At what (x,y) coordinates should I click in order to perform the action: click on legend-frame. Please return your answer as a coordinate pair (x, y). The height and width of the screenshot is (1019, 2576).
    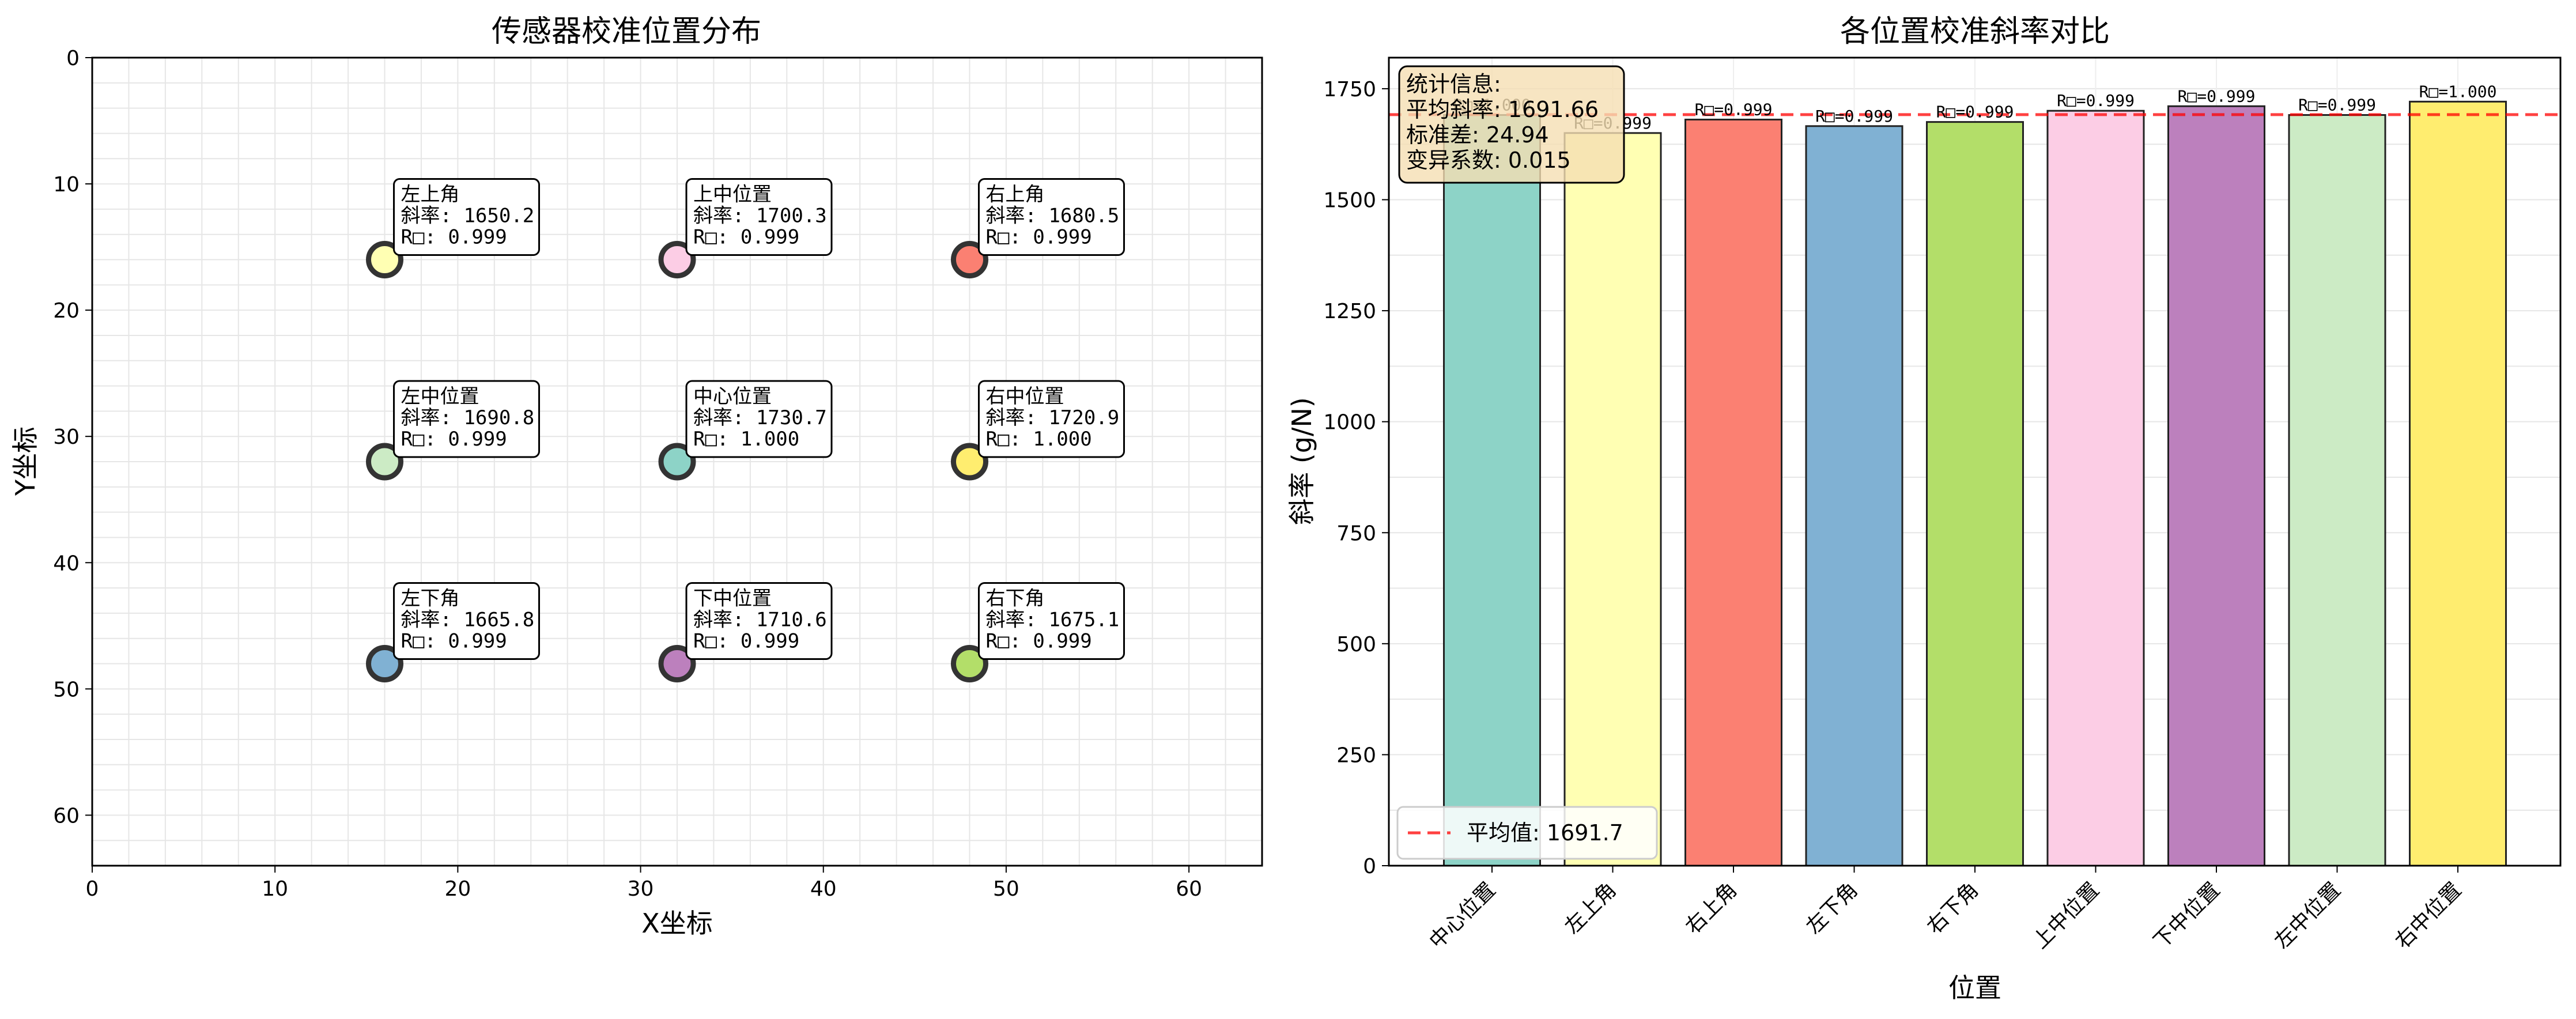
    Looking at the image, I should click on (1527, 833).